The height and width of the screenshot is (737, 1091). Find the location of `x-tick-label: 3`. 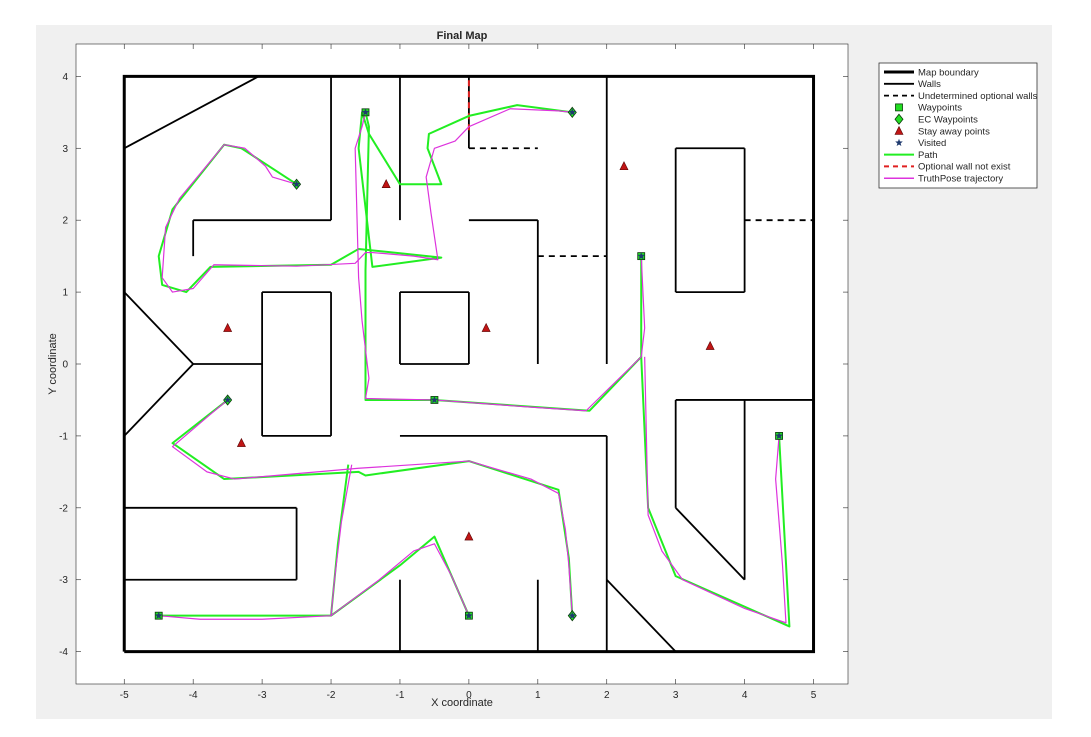

x-tick-label: 3 is located at coordinates (676, 695).